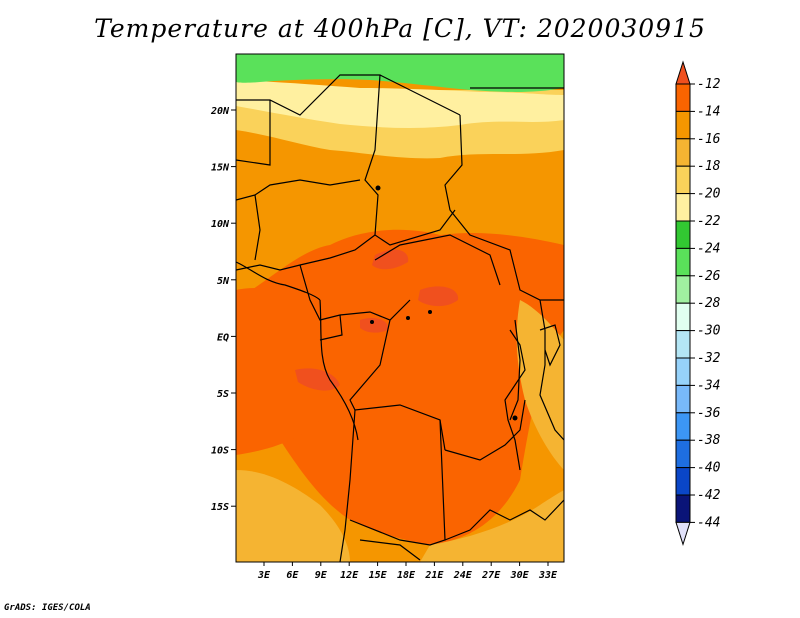 Image resolution: width=800 pixels, height=618 pixels. What do you see at coordinates (683, 534) in the screenshot?
I see `colorbar-bottom-arrow` at bounding box center [683, 534].